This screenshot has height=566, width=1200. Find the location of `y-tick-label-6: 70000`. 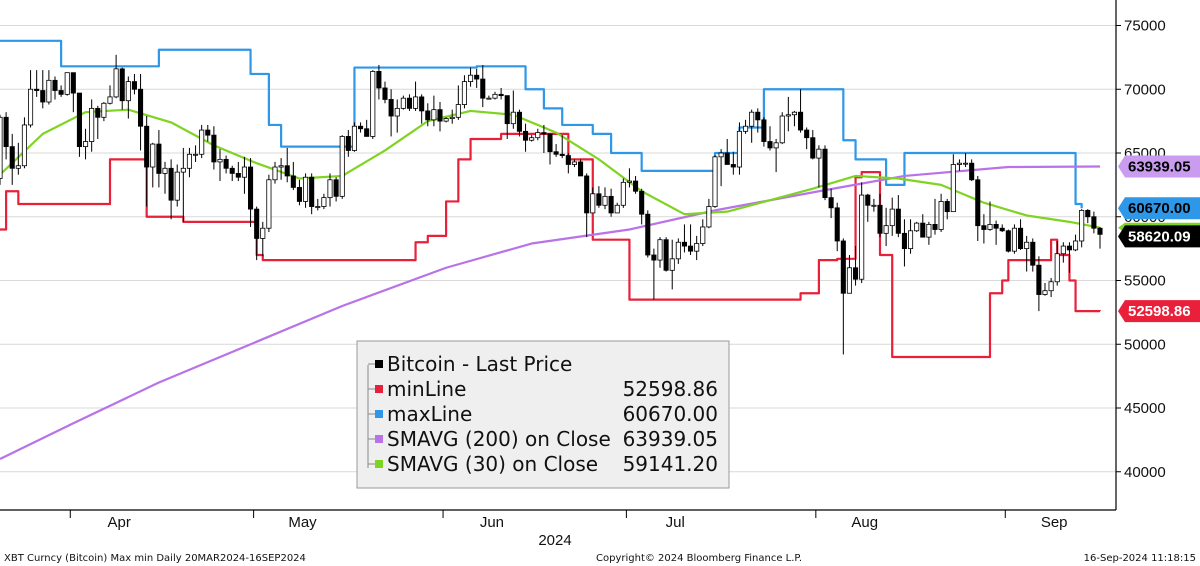

y-tick-label-6: 70000 is located at coordinates (1145, 89).